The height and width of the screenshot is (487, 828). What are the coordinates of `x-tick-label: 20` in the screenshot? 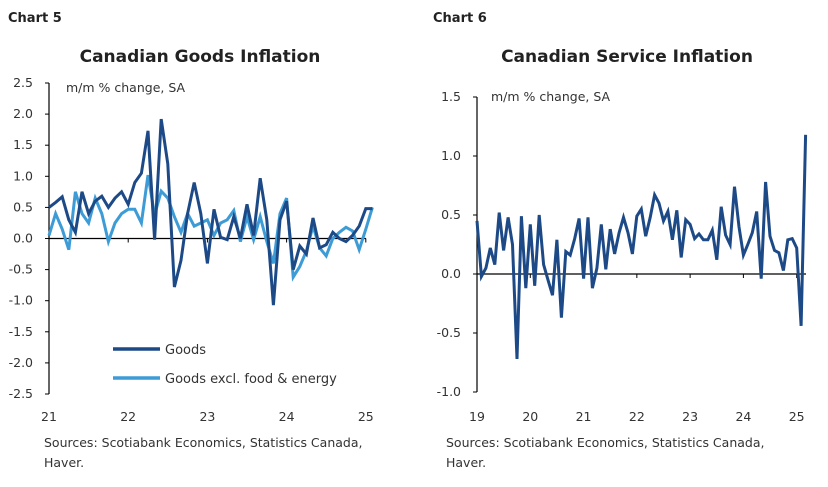 It's located at (530, 416).